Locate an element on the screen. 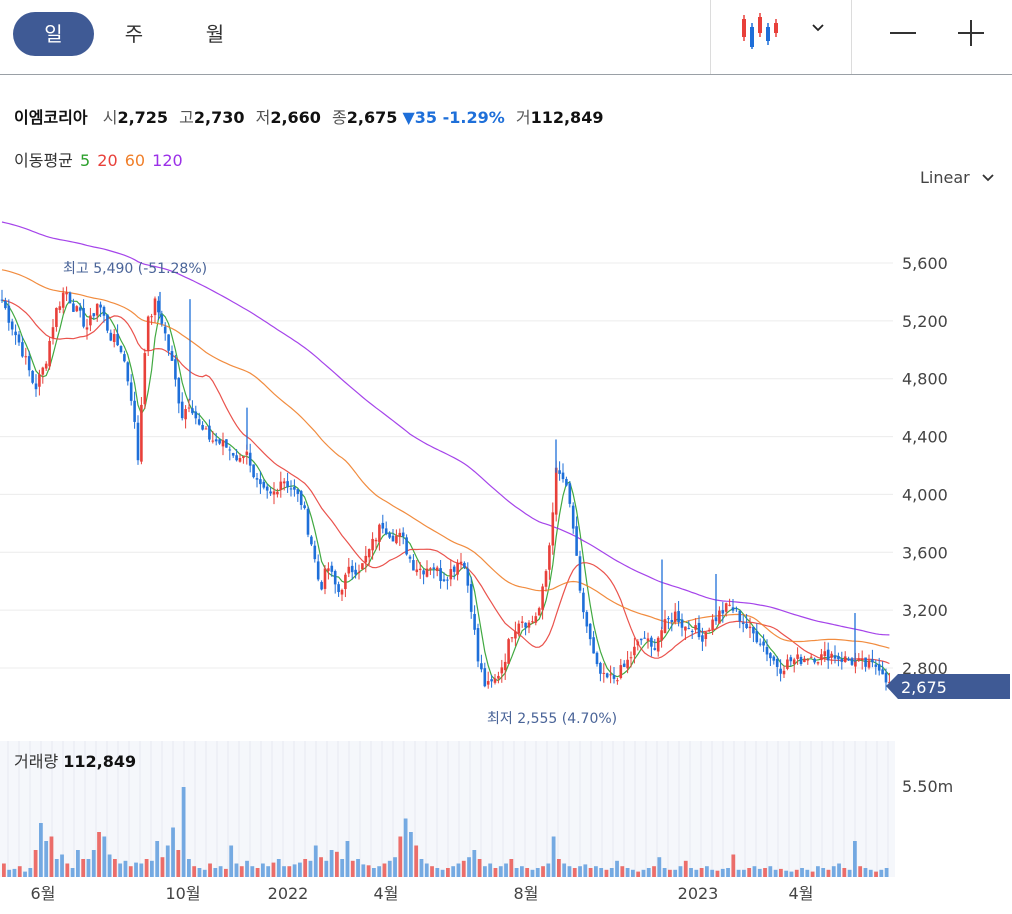 The height and width of the screenshot is (914, 1012). scale-mode-selector: Linear is located at coordinates (957, 177).